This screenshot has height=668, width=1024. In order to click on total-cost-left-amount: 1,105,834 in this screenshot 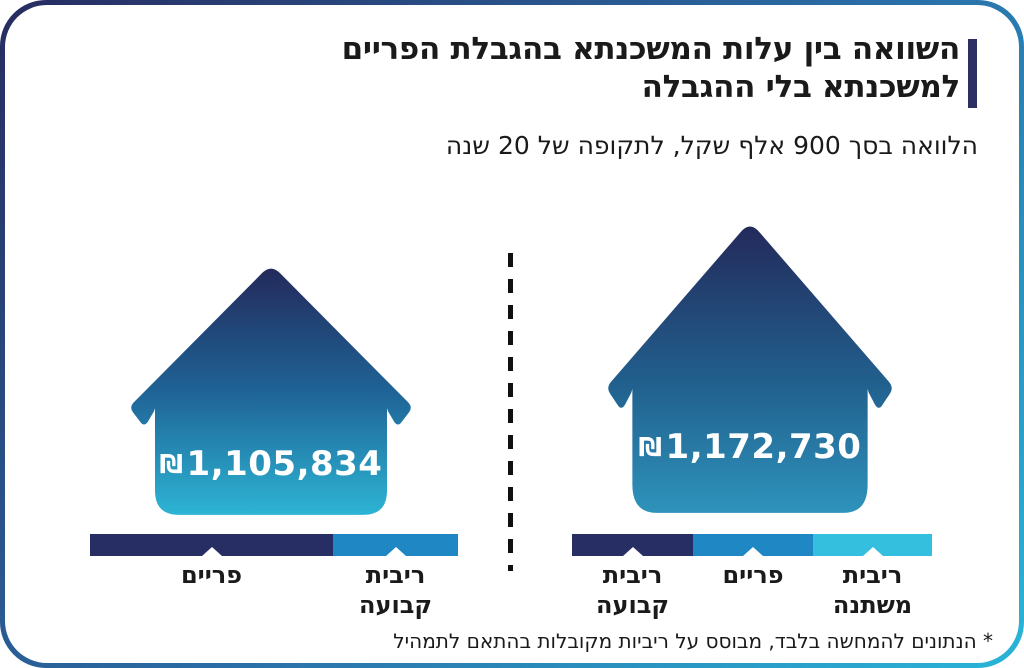, I will do `click(284, 464)`.